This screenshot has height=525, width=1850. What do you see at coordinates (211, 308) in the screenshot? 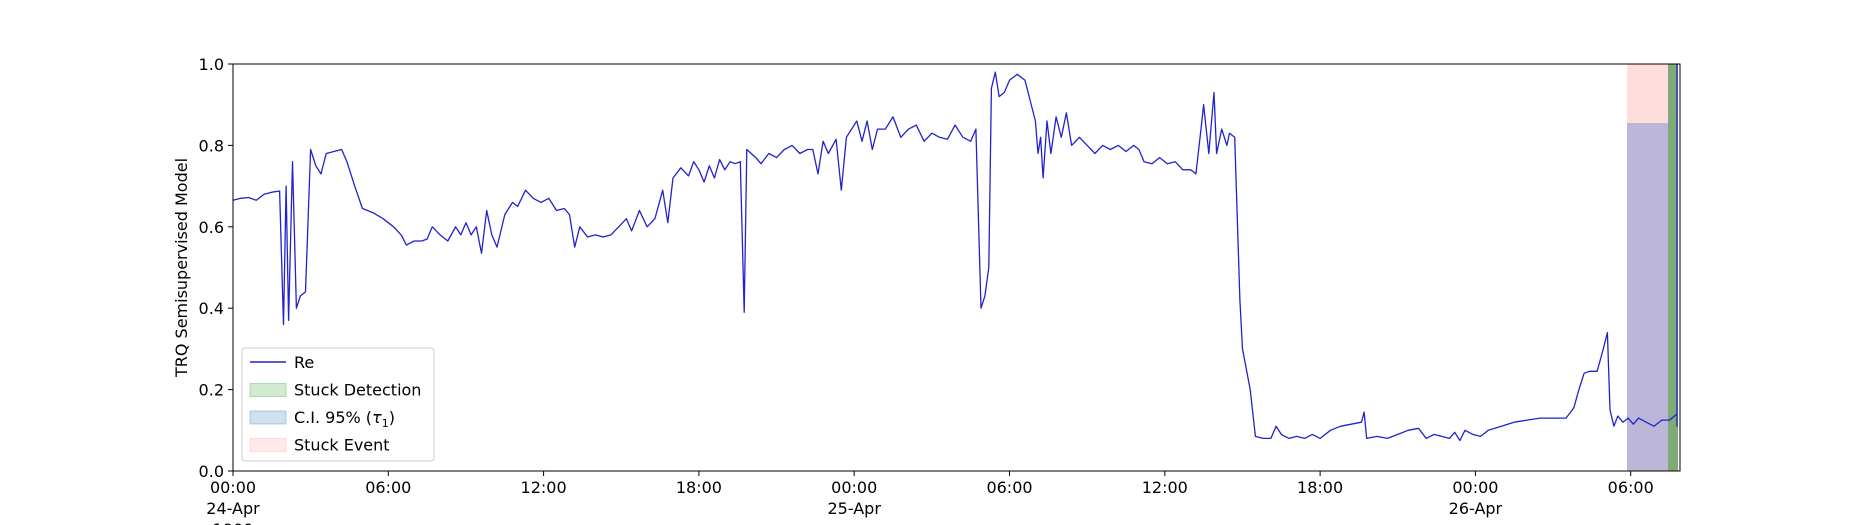
I see `y-tick-label: 0.4` at bounding box center [211, 308].